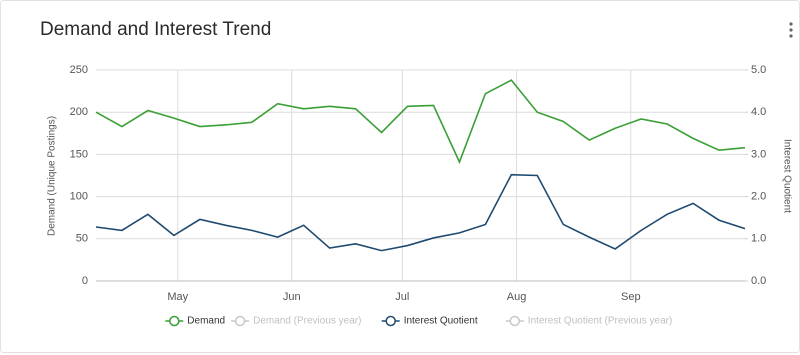 This screenshot has height=355, width=800. I want to click on y2-tick-label: 3.0, so click(758, 154).